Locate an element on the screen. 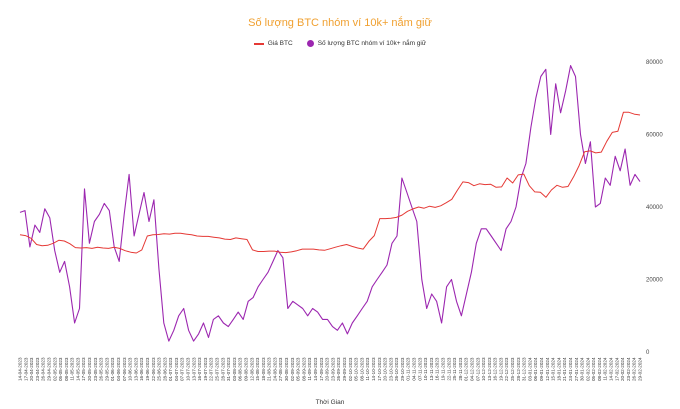 The image size is (680, 409). x-tick-label: 01-06-2023 is located at coordinates (112, 369).